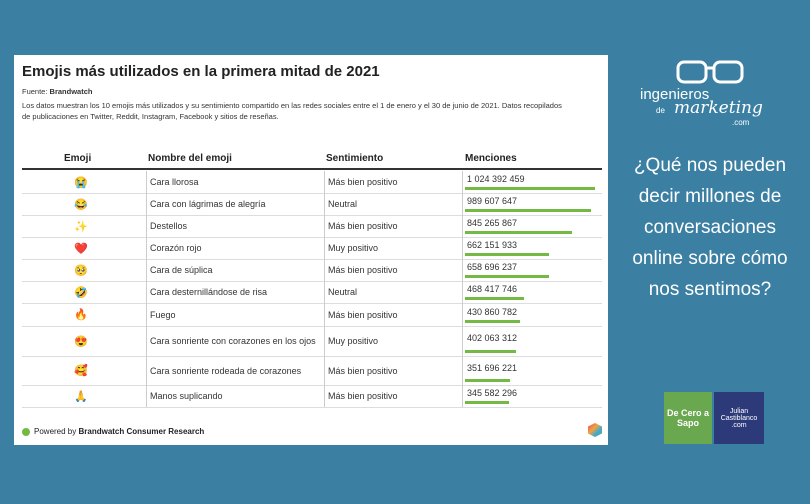 The height and width of the screenshot is (504, 810). I want to click on badge-julian: Julian Castiblanco .com, so click(739, 418).